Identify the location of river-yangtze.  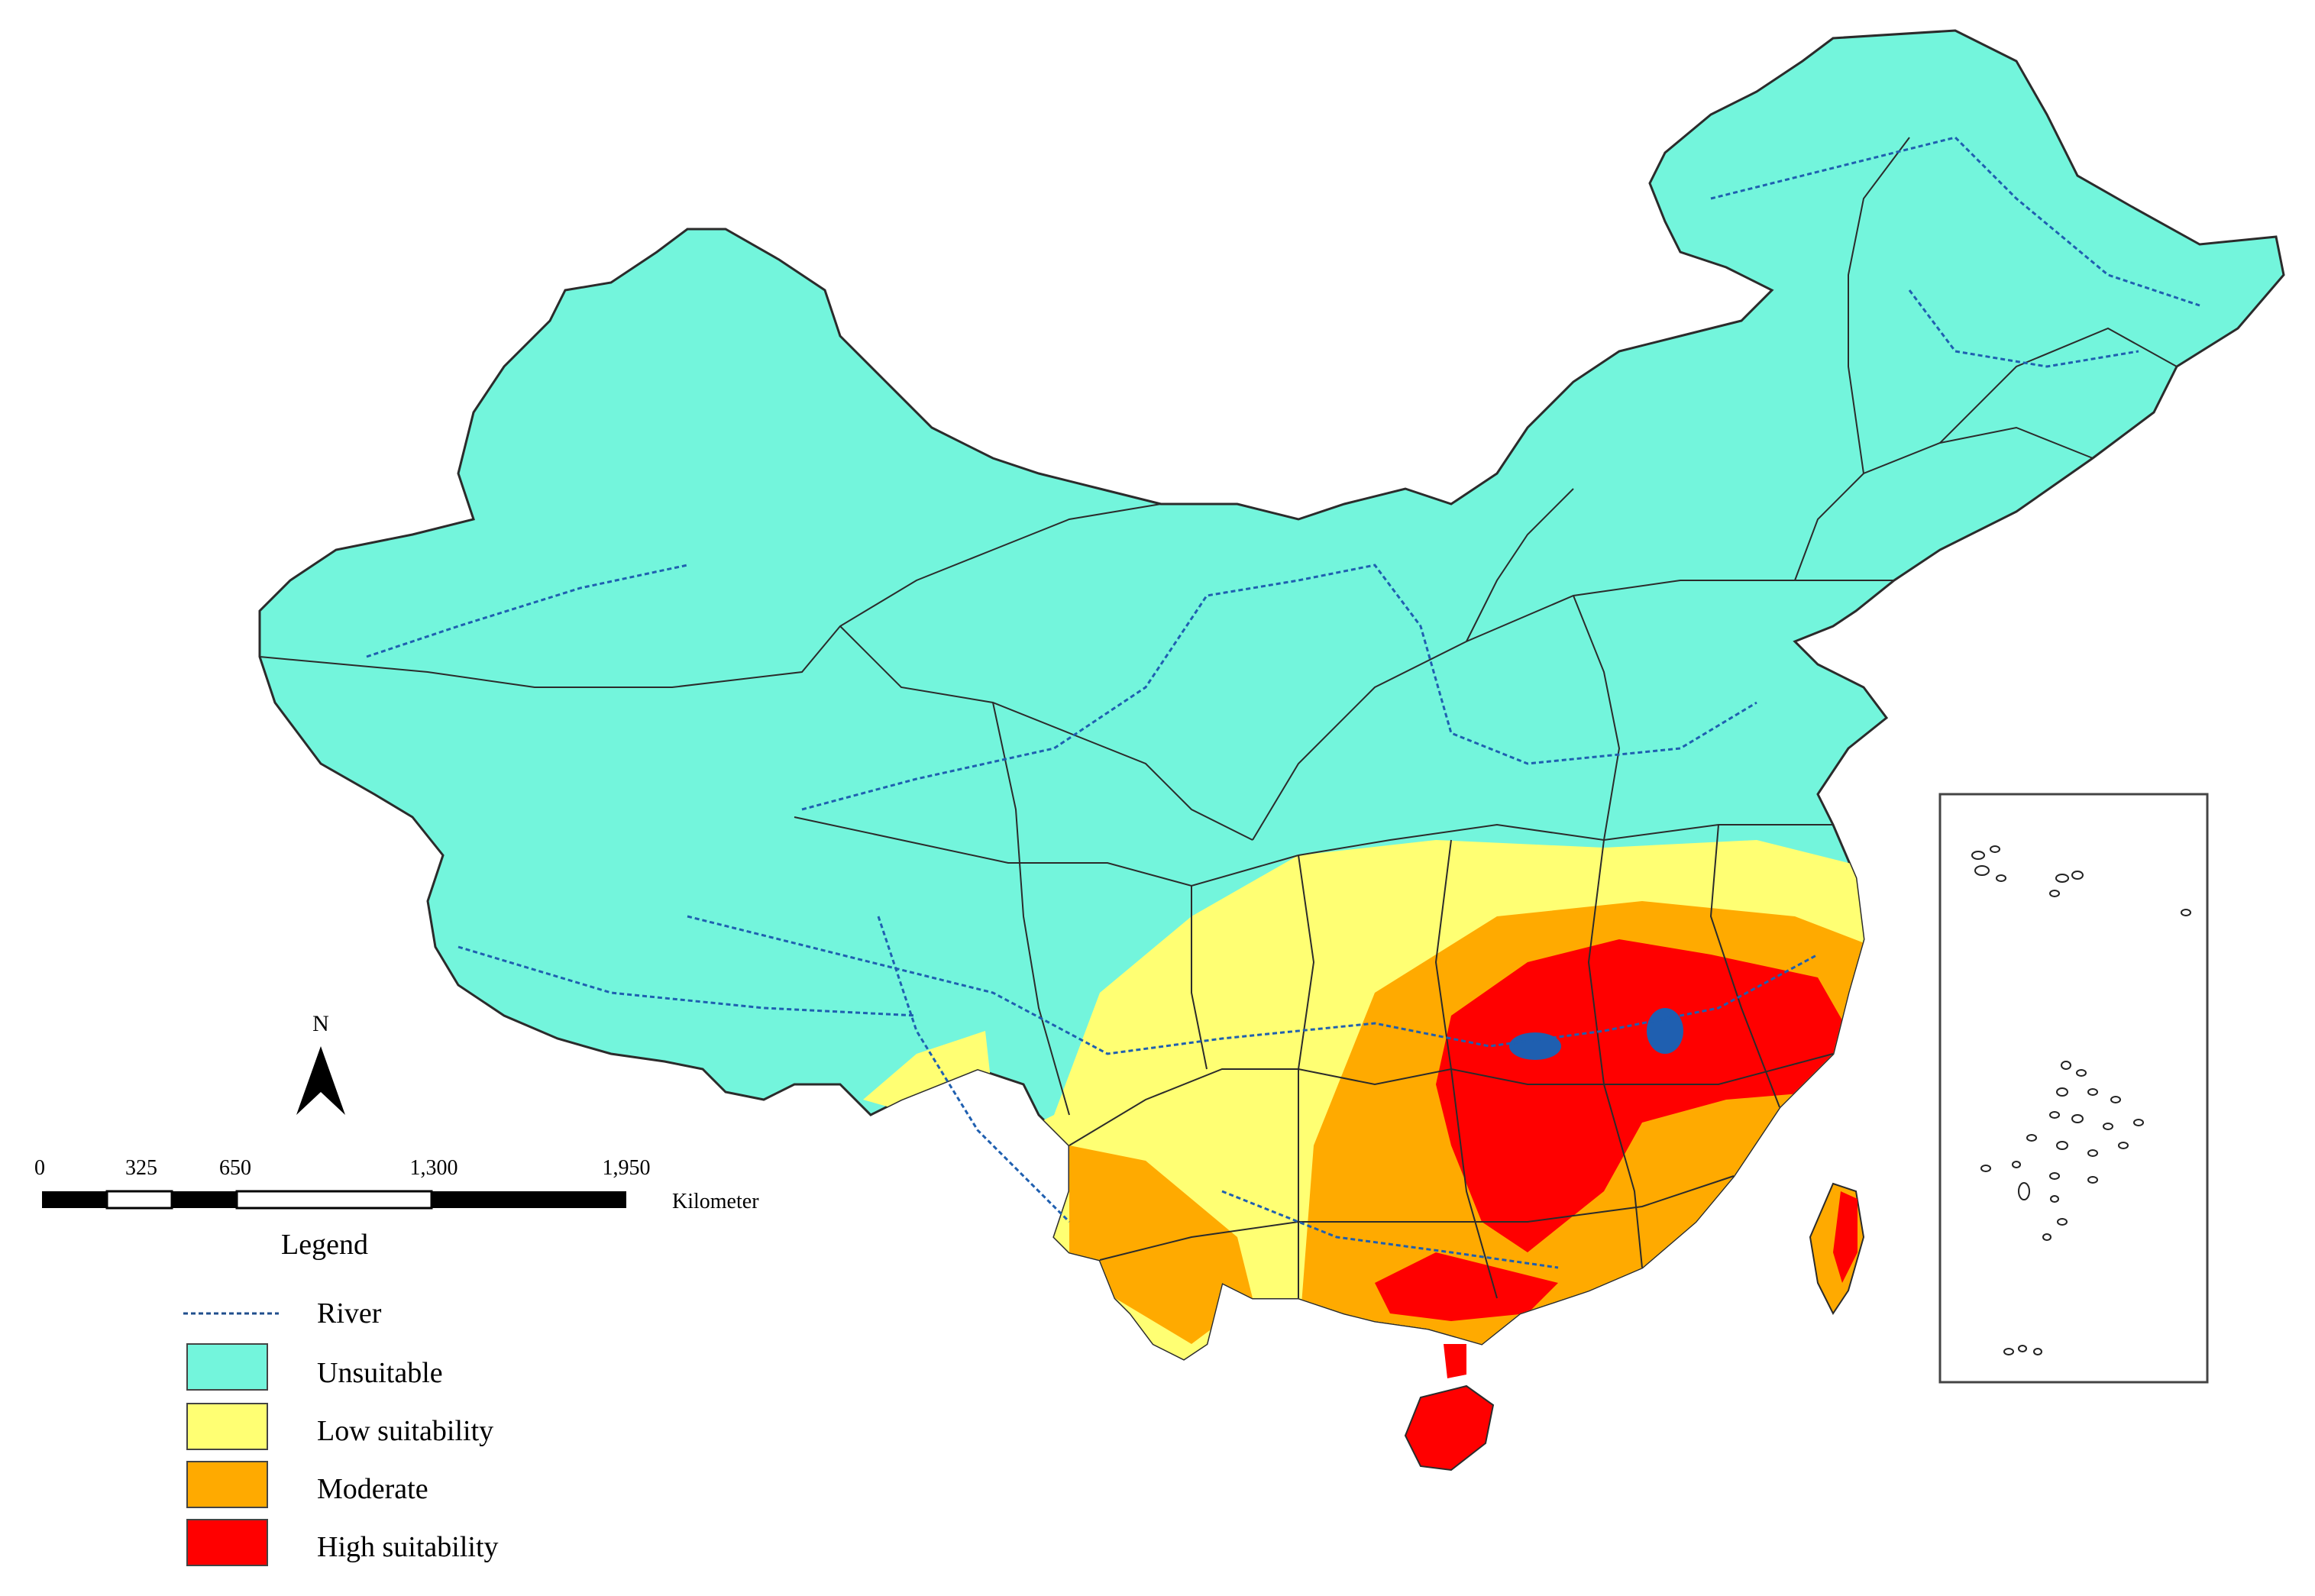
(1253, 985).